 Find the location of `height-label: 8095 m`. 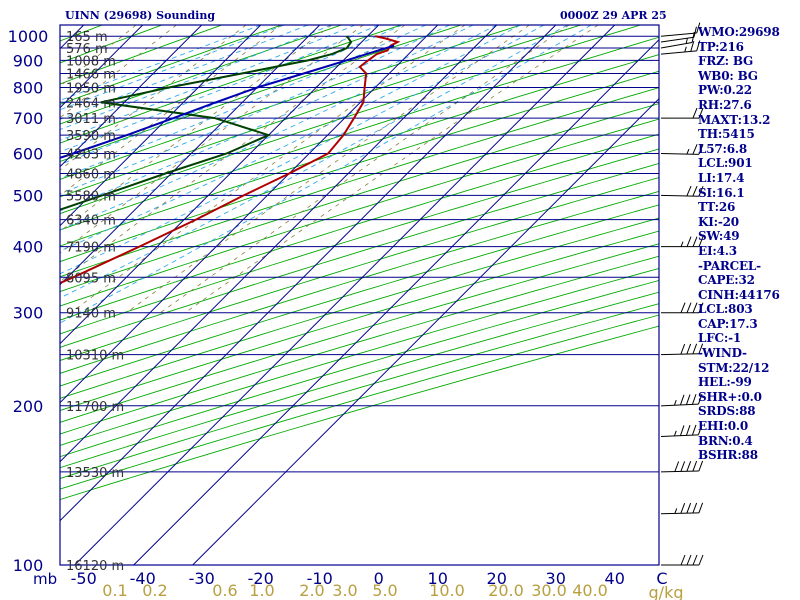

height-label: 8095 m is located at coordinates (91, 278).